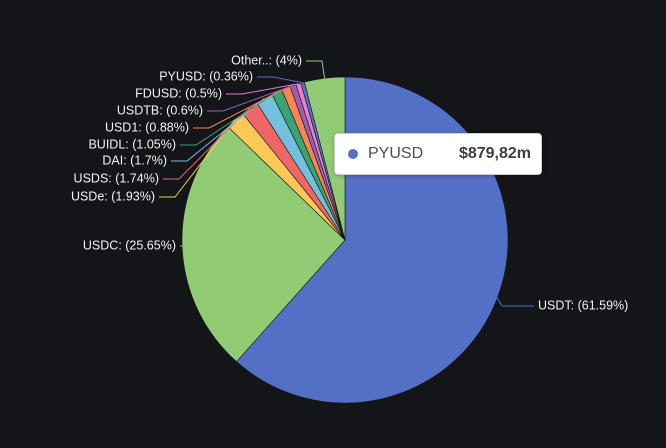 This screenshot has height=448, width=666. Describe the element at coordinates (353, 154) in the screenshot. I see `tooltip-series-dot` at that location.